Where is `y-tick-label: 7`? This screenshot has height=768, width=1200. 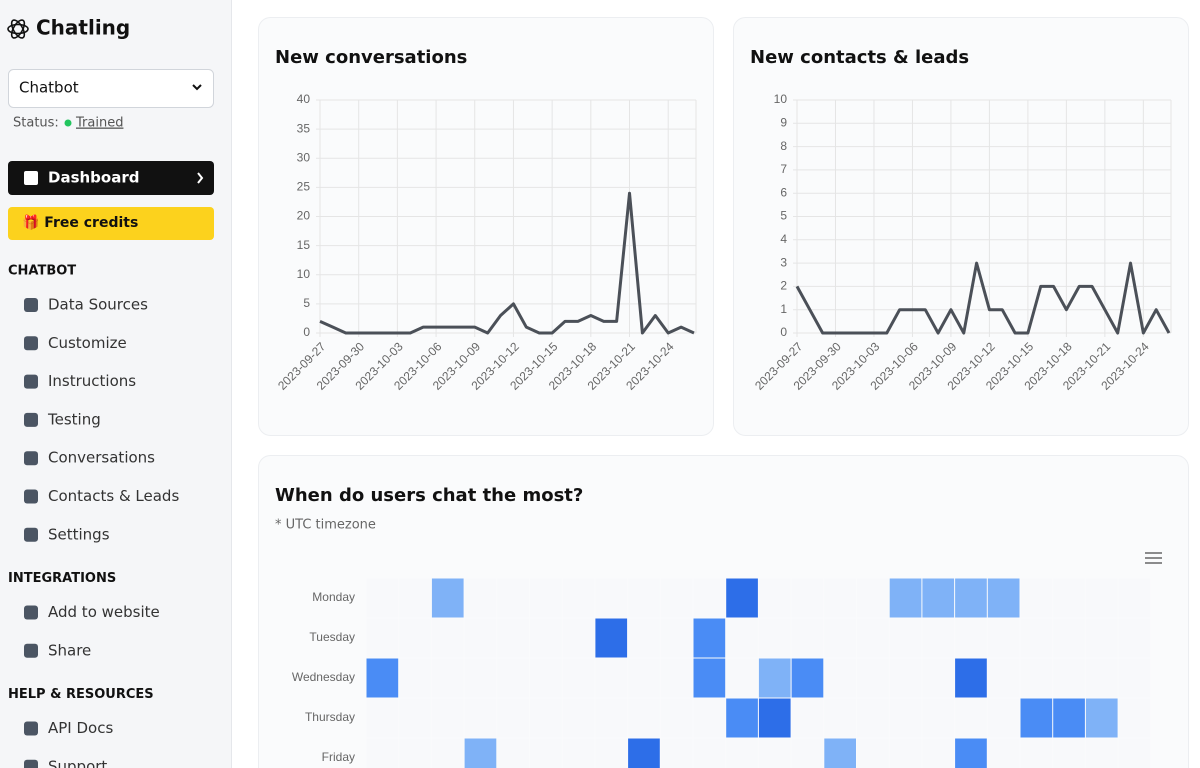 y-tick-label: 7 is located at coordinates (783, 169).